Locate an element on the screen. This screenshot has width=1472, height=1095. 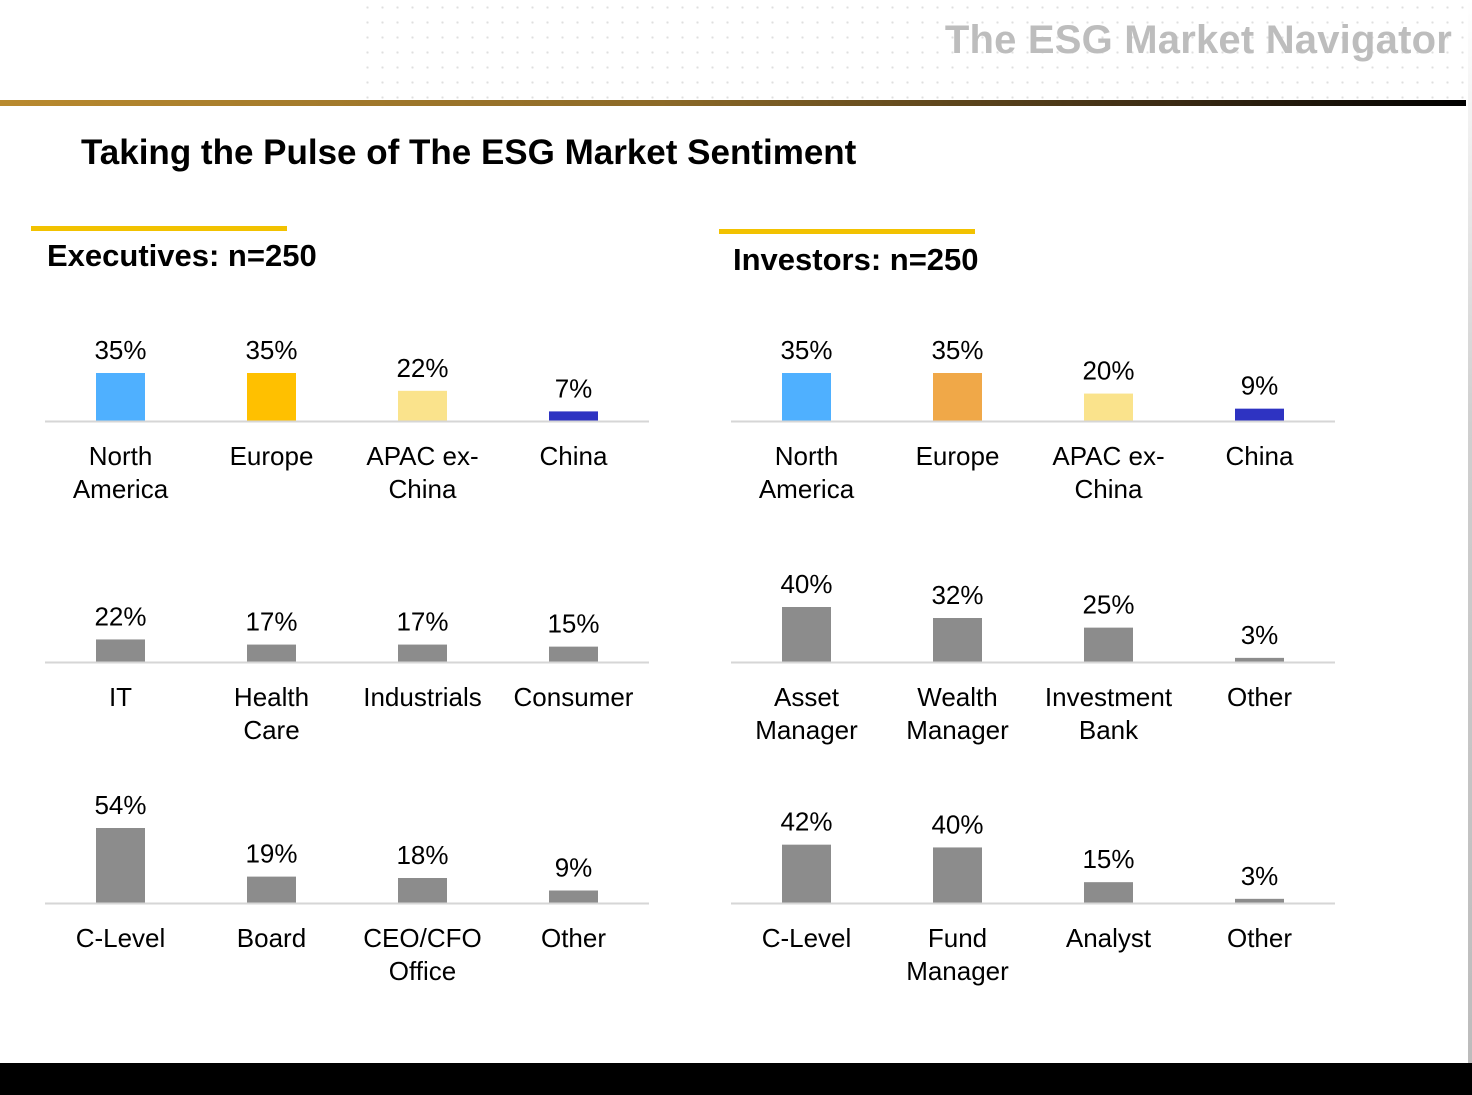
data-label: 7% is located at coordinates (574, 388).